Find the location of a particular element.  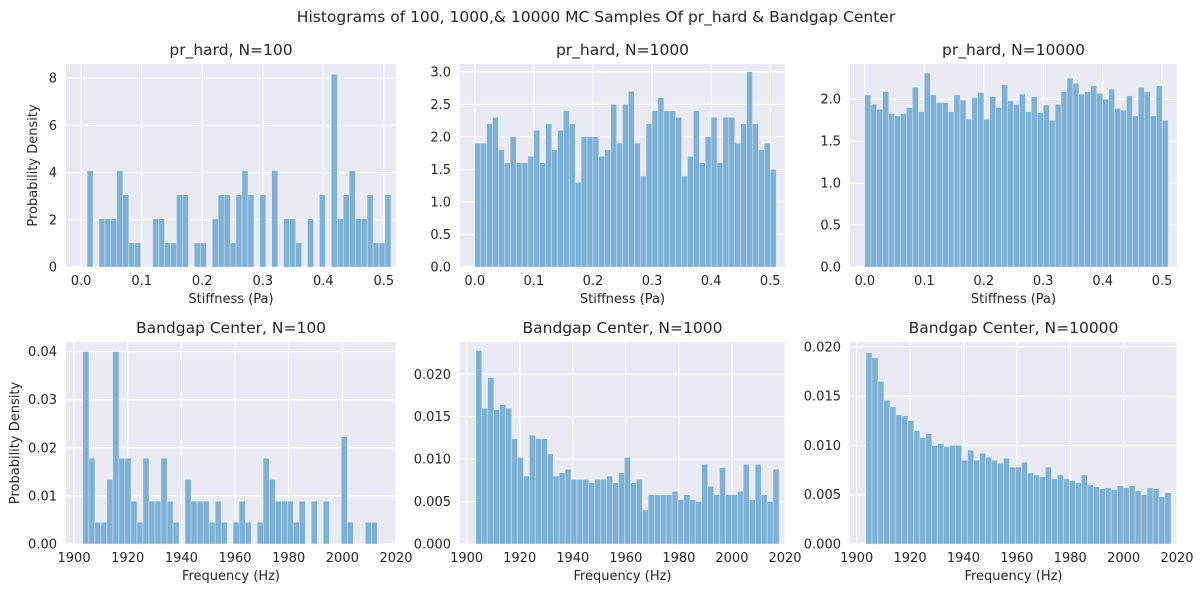

y-tick-label: 0.04 is located at coordinates (42, 352).